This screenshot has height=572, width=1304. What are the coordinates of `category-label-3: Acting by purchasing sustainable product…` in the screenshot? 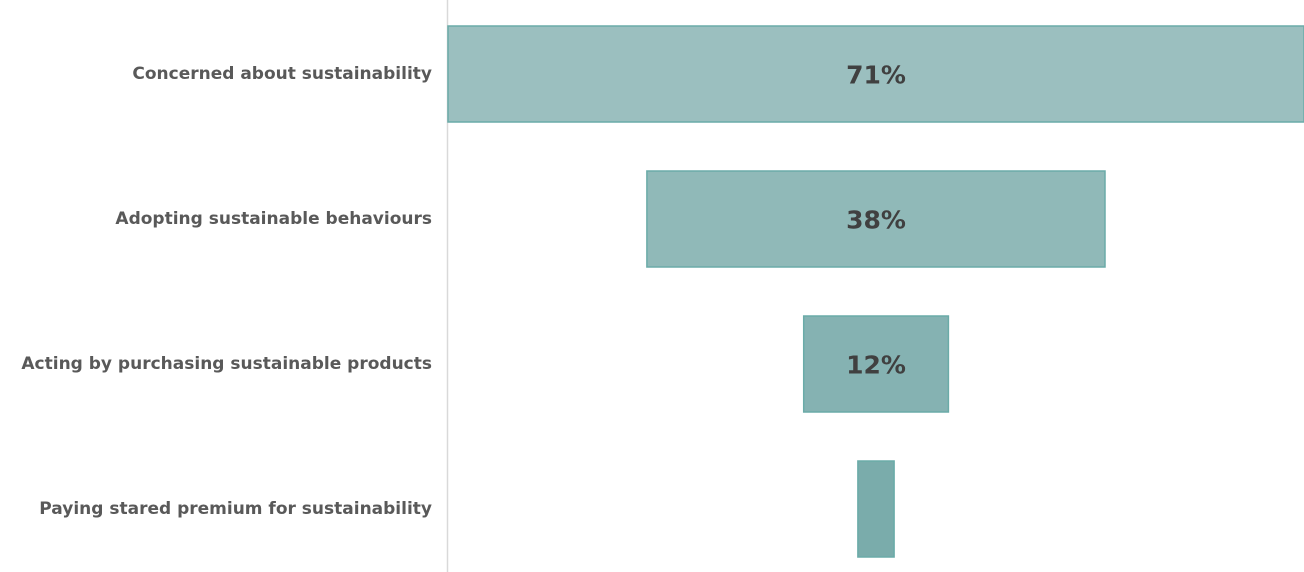 It's located at (226, 364).